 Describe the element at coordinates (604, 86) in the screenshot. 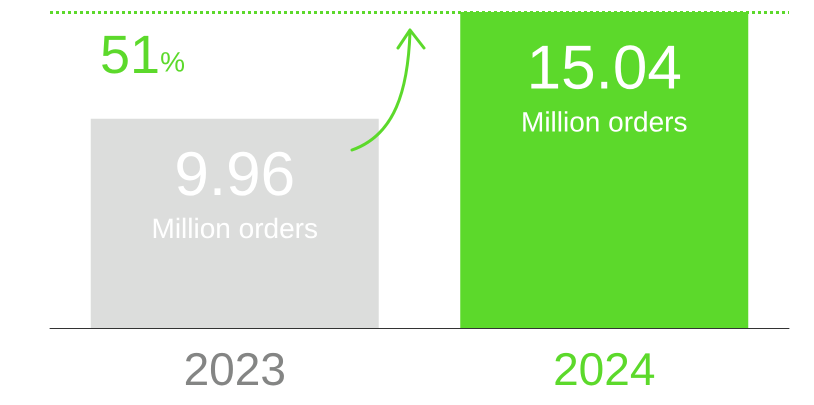

I see `data-label: 15.04 Million orders` at that location.